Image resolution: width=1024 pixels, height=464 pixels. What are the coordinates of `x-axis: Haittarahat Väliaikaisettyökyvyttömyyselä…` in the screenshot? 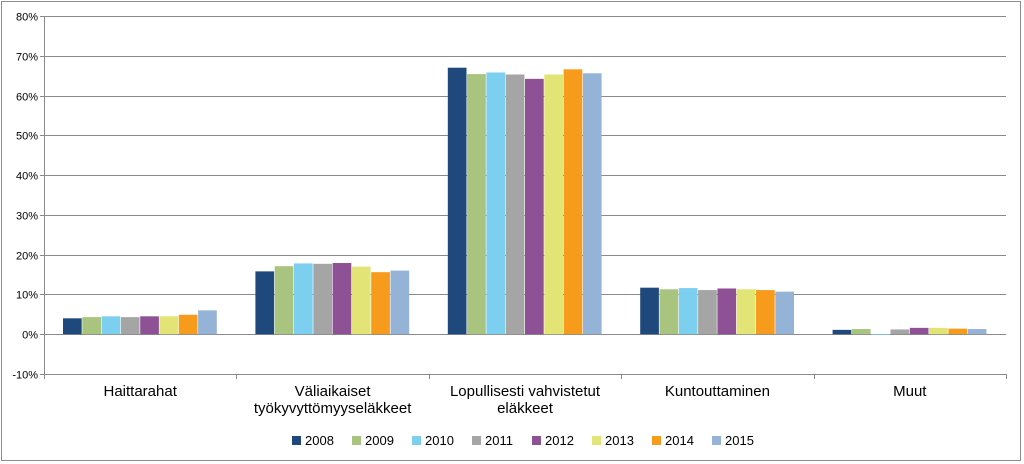 It's located at (525, 395).